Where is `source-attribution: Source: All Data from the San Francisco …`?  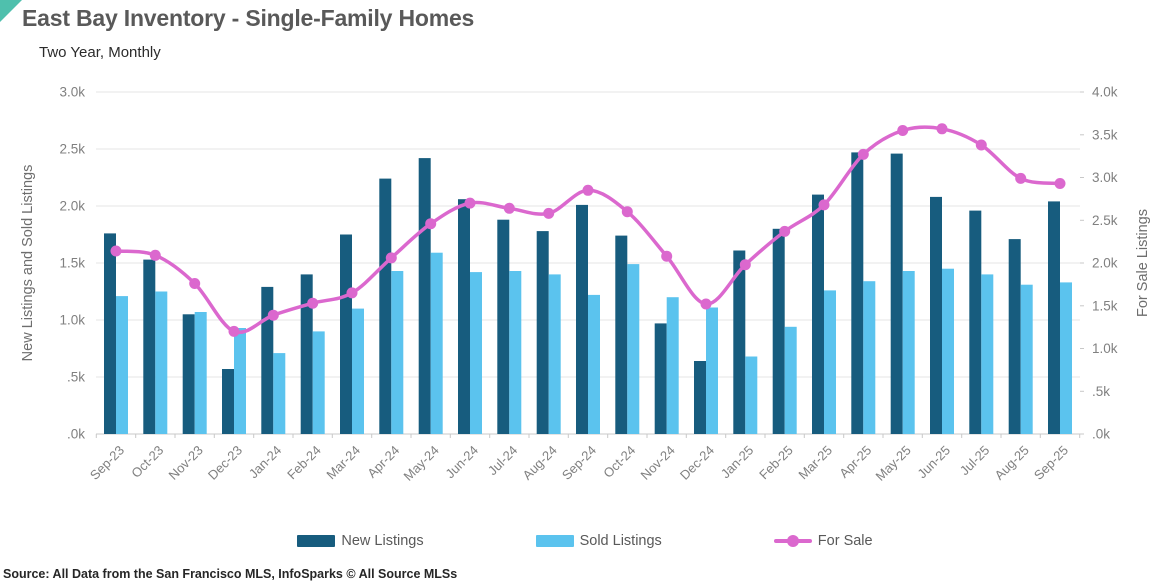
source-attribution: Source: All Data from the San Francisco … is located at coordinates (230, 574).